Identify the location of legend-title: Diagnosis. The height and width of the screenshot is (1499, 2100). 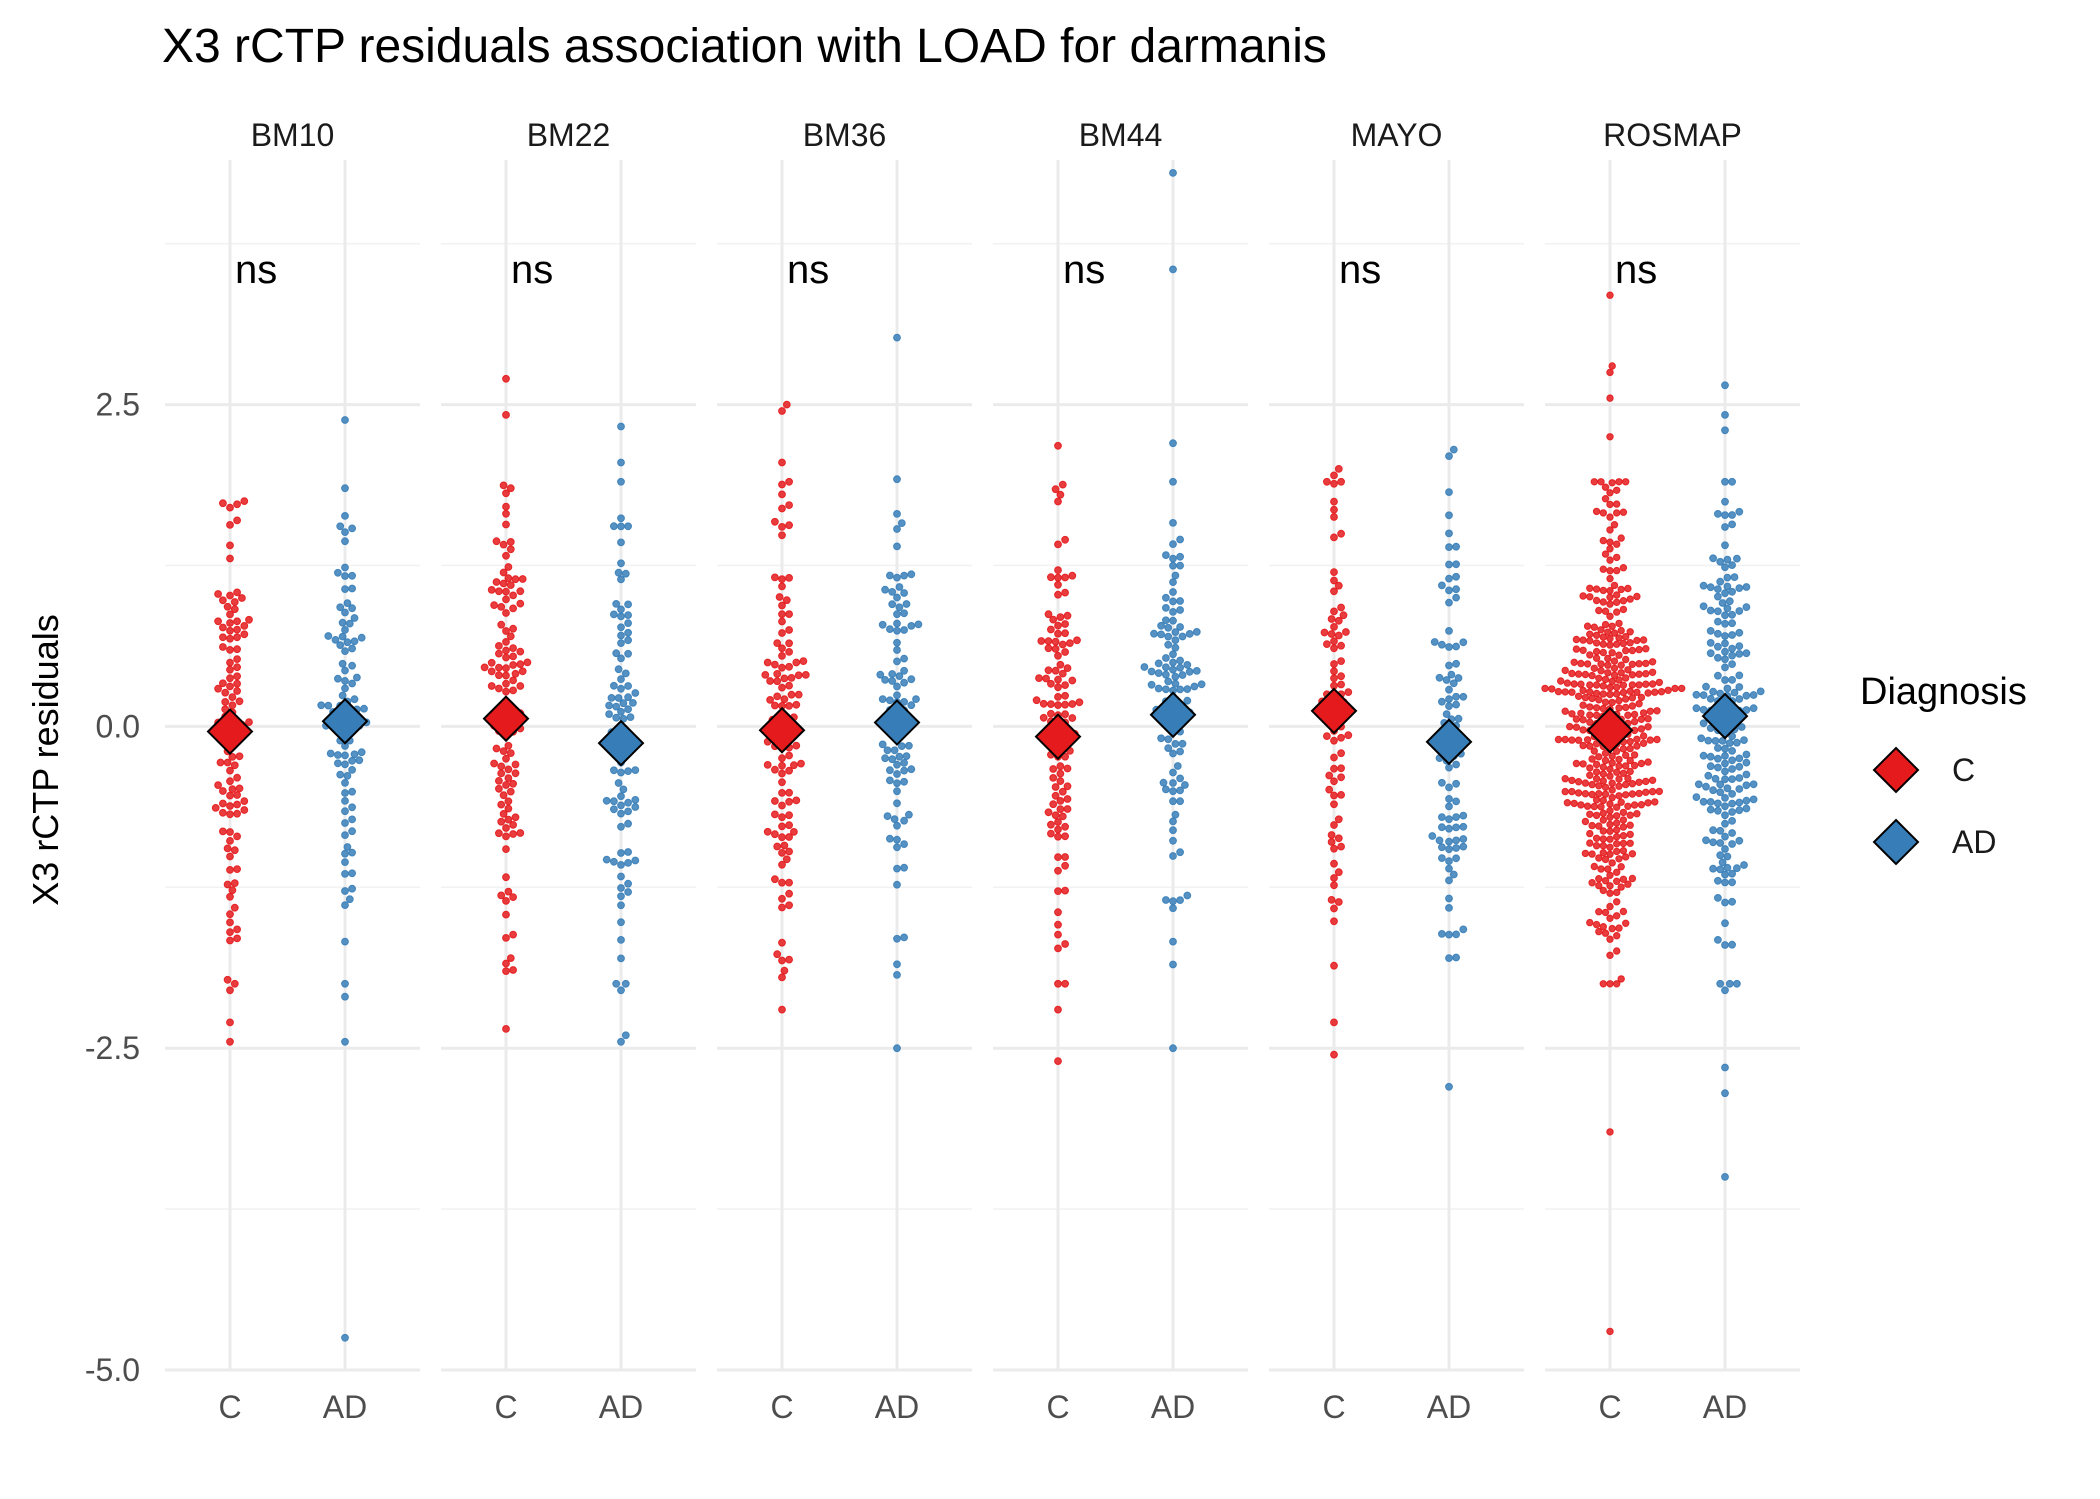
(1943, 692).